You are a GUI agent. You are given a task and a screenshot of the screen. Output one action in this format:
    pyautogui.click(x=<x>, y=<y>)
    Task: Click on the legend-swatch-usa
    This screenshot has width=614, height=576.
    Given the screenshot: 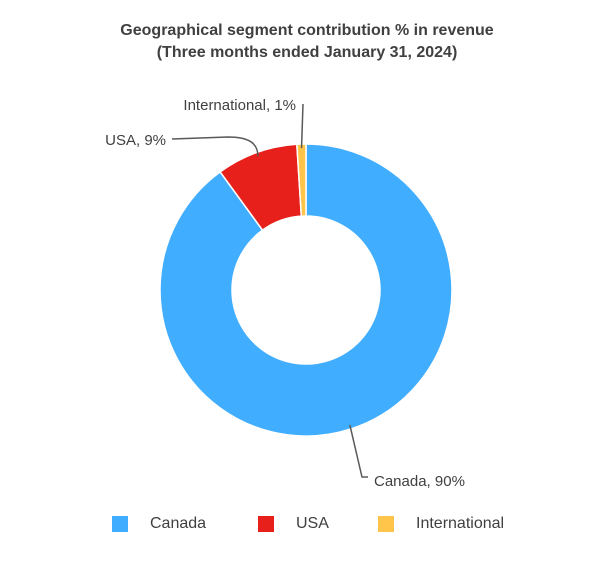 What is the action you would take?
    pyautogui.click(x=266, y=524)
    